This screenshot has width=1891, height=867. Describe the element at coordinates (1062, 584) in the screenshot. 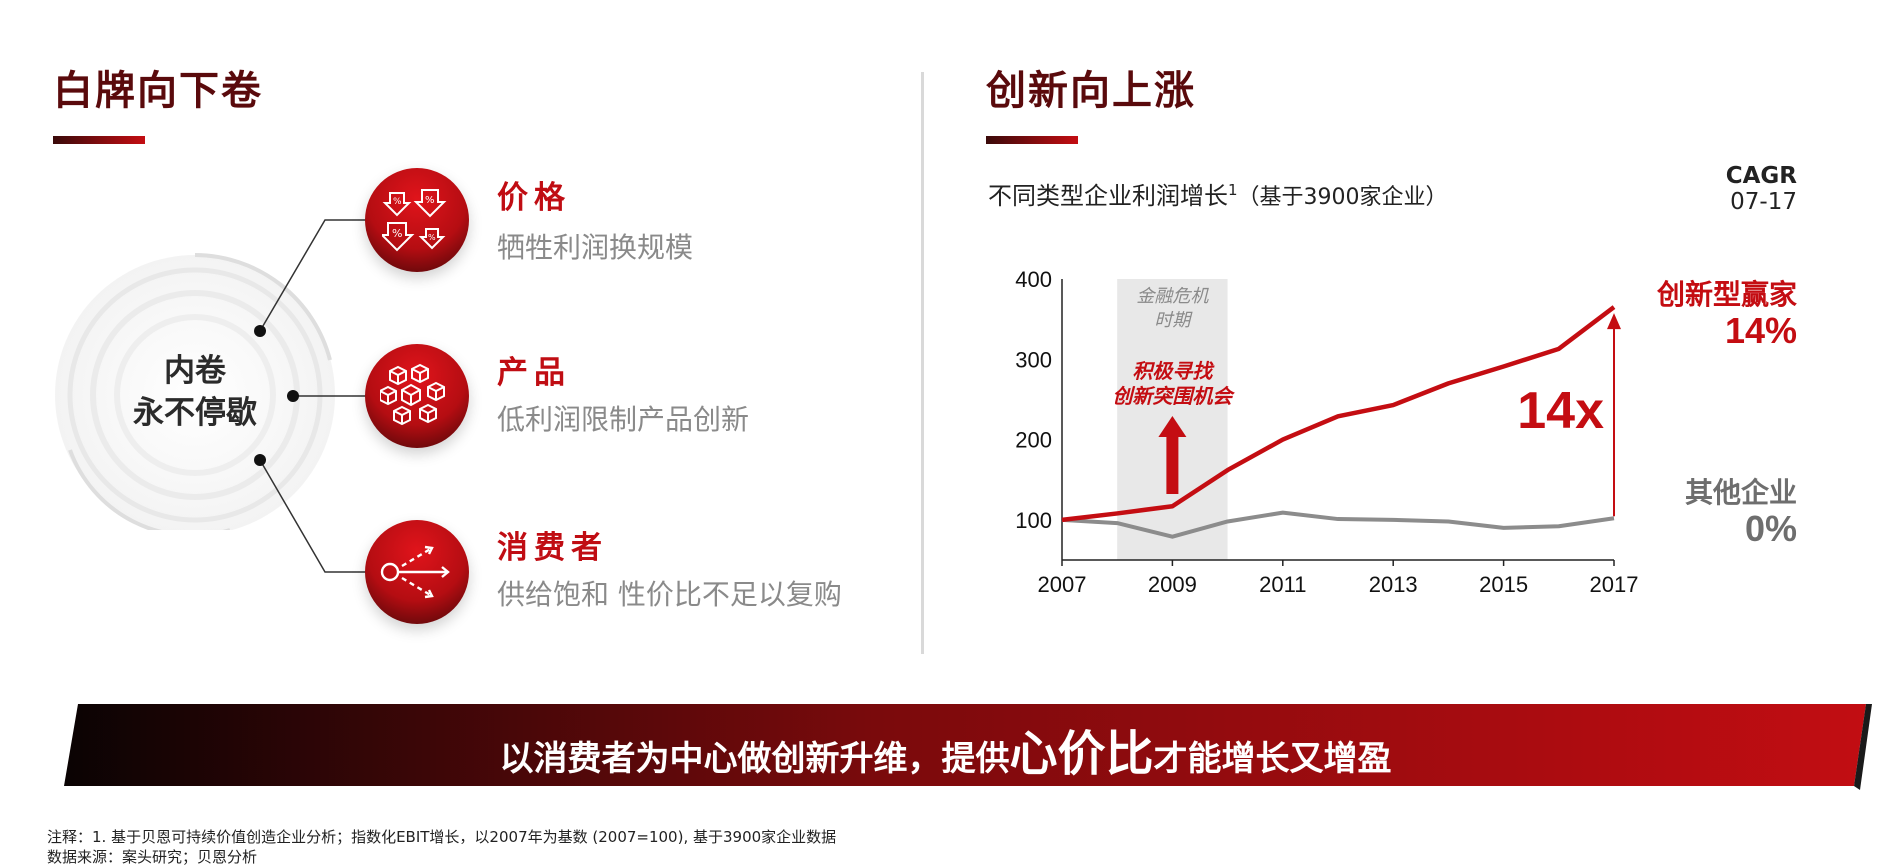

I see `x-tick-label: 2007` at that location.